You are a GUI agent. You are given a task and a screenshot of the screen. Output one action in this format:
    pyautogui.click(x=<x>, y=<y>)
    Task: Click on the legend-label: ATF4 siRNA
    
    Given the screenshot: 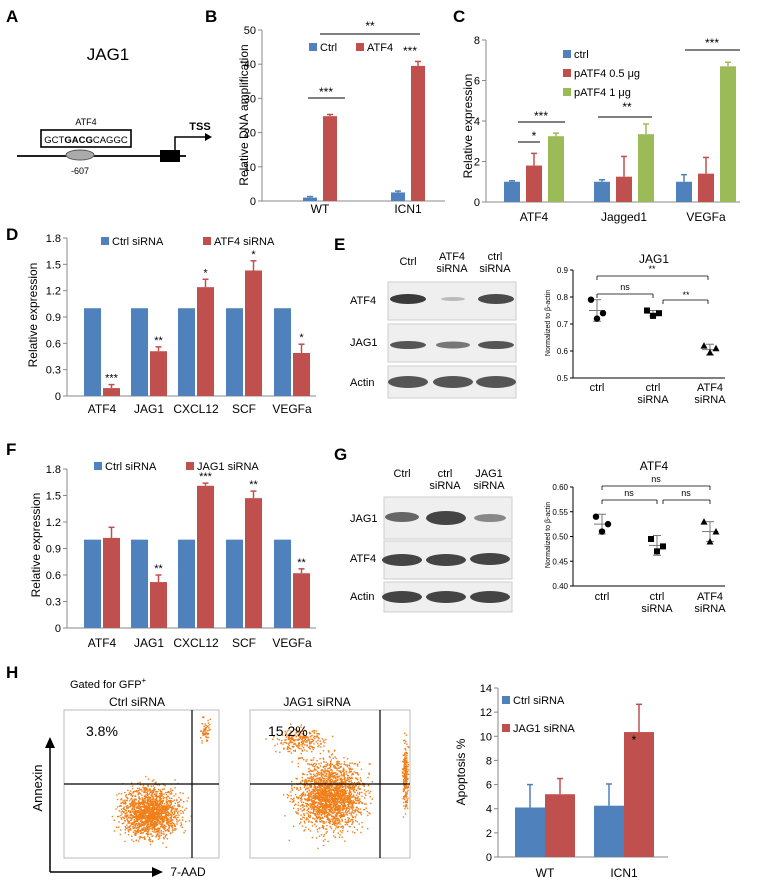 What is the action you would take?
    pyautogui.click(x=244, y=242)
    